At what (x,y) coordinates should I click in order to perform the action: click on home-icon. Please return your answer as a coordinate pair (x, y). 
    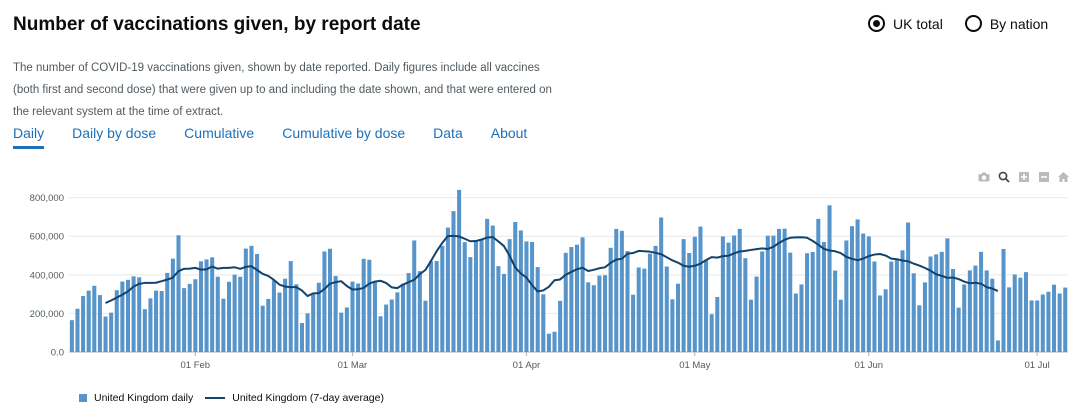
    Looking at the image, I should click on (1063, 176).